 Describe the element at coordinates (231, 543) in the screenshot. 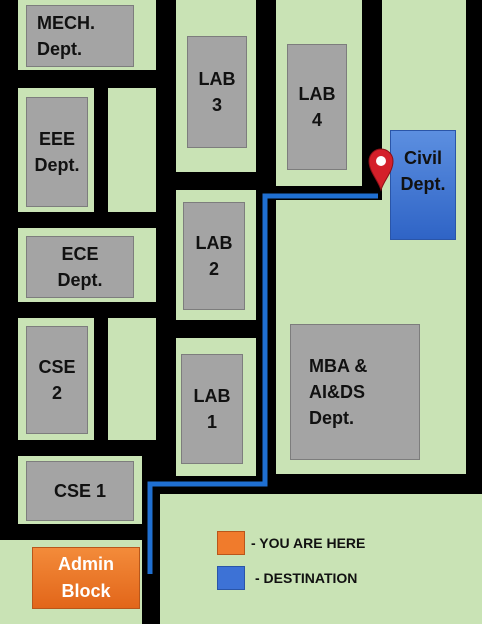

I see `legend-swatch-you-are-here` at that location.